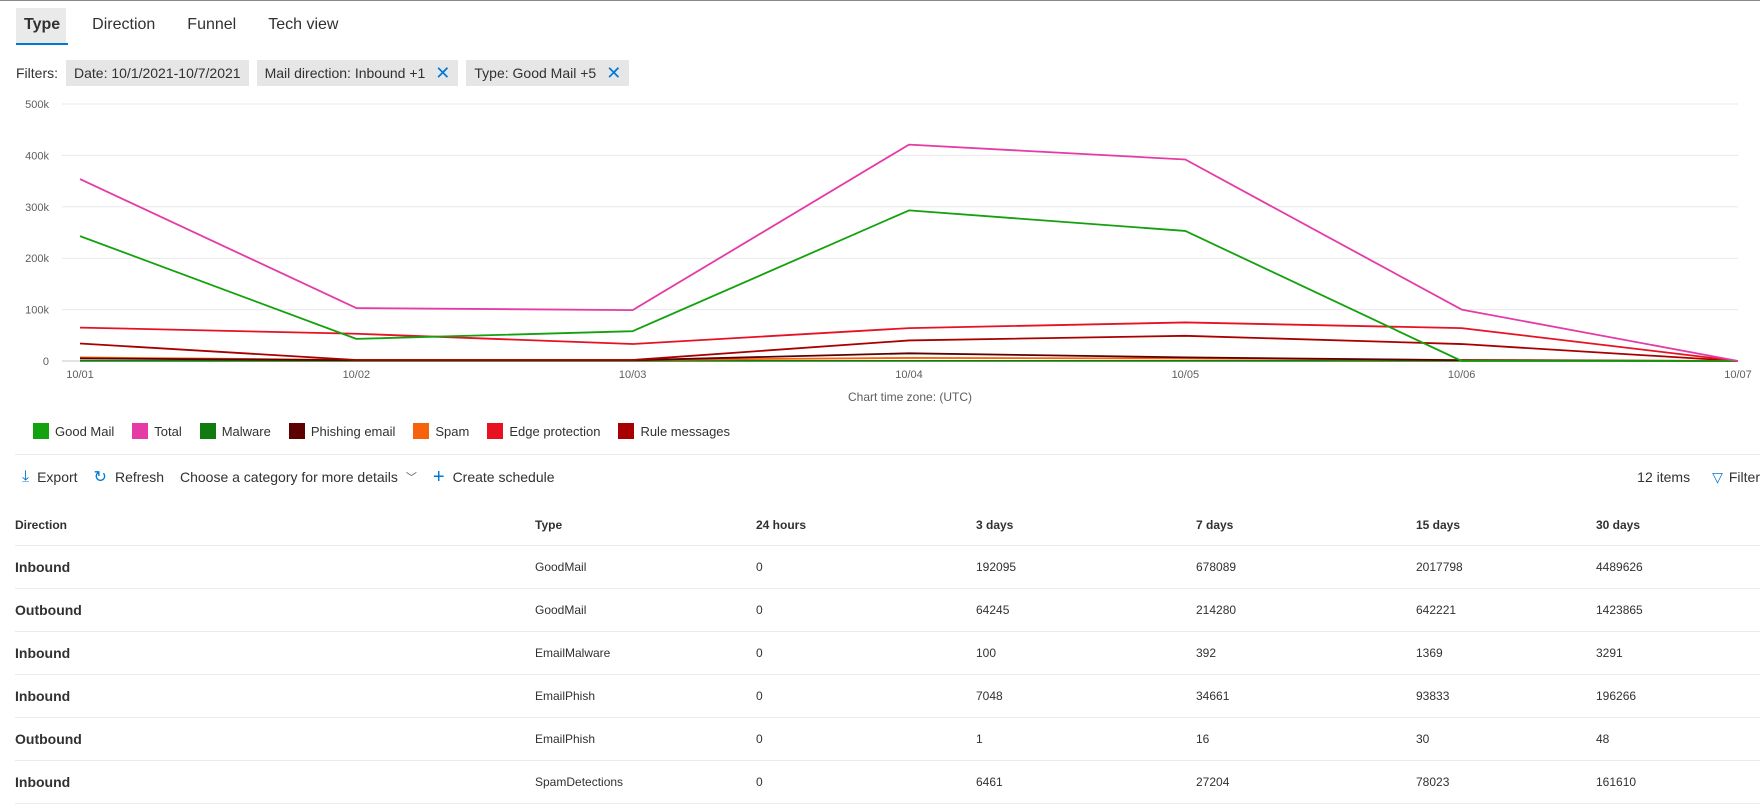 The image size is (1760, 804). Describe the element at coordinates (37, 105) in the screenshot. I see `y-tick-label: 500k` at that location.